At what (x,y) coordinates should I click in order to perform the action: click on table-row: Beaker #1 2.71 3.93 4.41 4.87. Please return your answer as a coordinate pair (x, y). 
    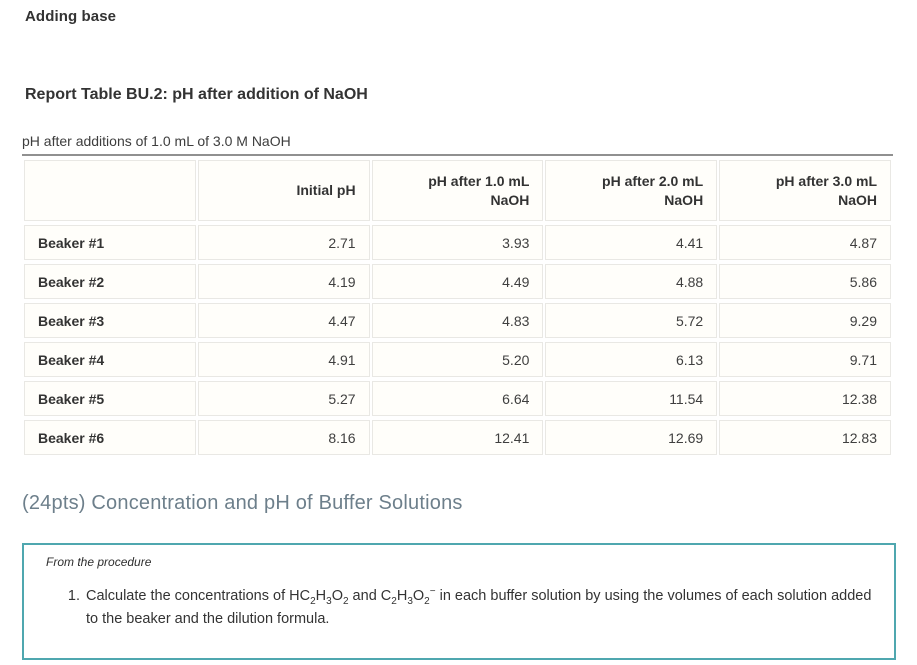
    Looking at the image, I should click on (457, 242).